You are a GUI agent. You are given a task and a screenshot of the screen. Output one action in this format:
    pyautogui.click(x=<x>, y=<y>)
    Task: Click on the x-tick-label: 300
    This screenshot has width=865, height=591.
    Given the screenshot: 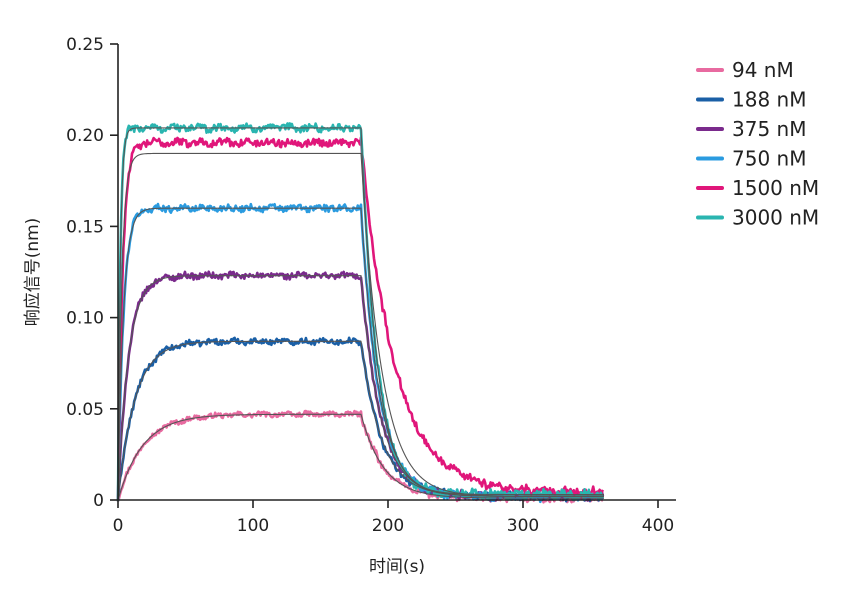 What is the action you would take?
    pyautogui.click(x=523, y=526)
    